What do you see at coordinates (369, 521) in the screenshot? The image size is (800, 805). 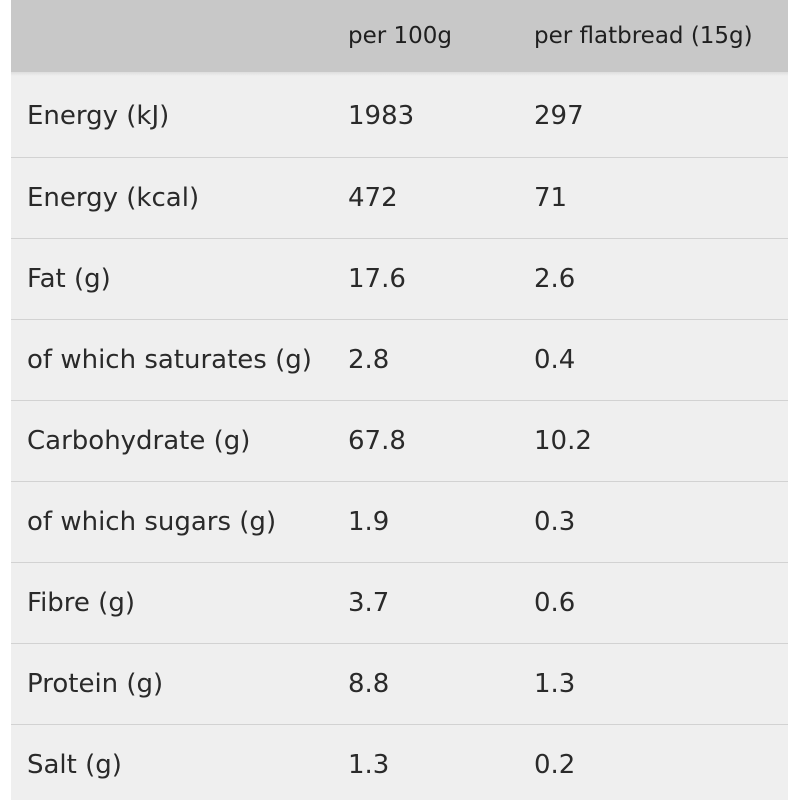 I see `value-per-100g: 1.9` at bounding box center [369, 521].